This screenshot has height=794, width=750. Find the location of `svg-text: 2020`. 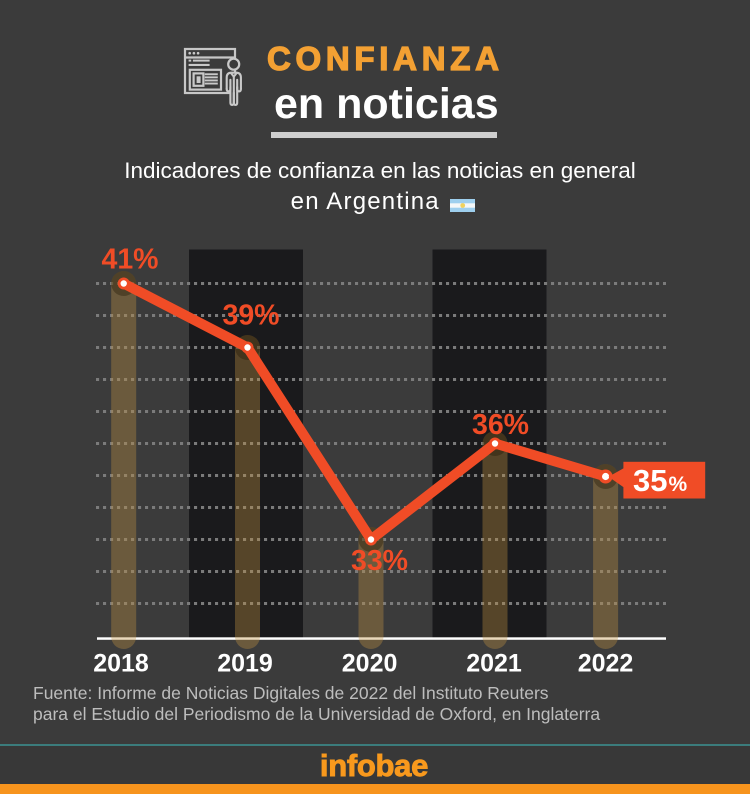

svg-text: 2020 is located at coordinates (370, 664).